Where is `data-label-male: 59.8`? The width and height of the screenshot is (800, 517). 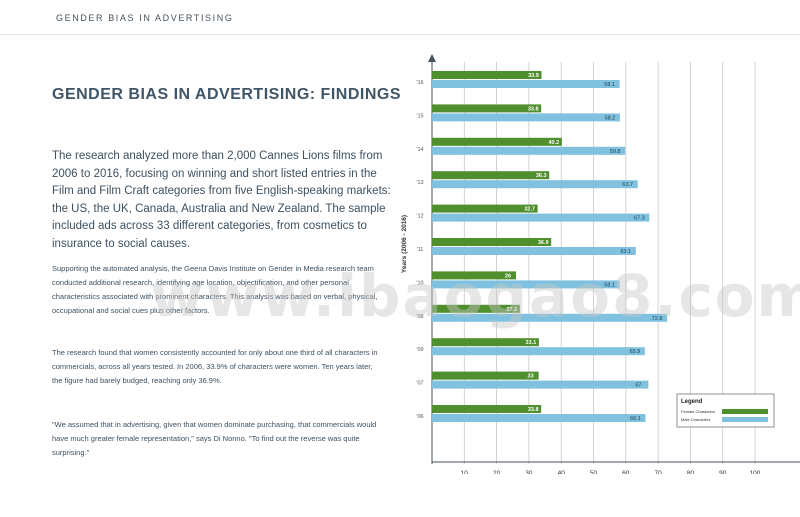
data-label-male: 59.8 is located at coordinates (615, 152).